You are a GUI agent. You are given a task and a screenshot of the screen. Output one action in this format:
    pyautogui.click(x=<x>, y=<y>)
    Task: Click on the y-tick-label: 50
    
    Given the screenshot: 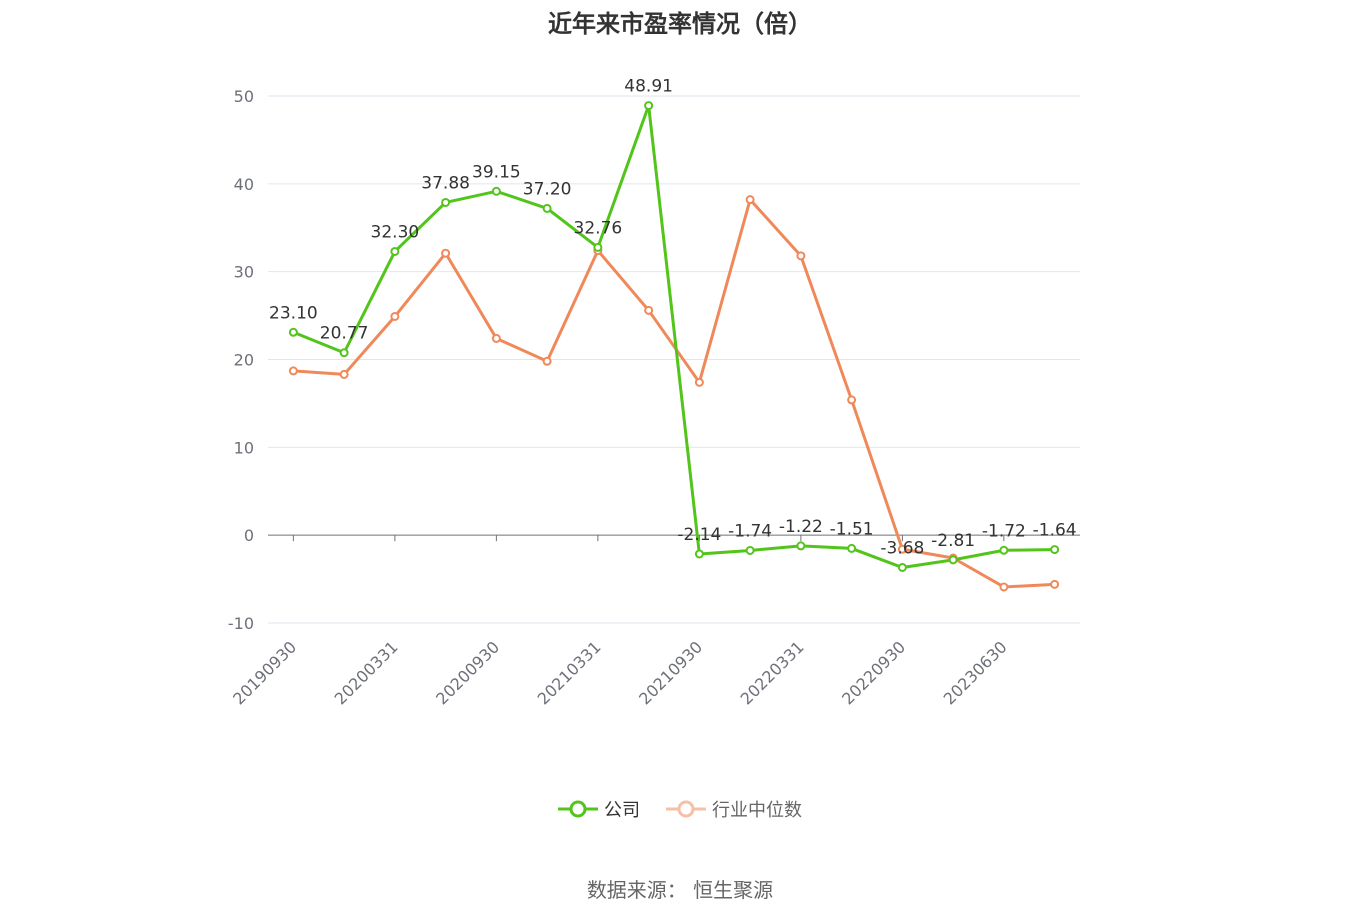 What is the action you would take?
    pyautogui.click(x=244, y=96)
    